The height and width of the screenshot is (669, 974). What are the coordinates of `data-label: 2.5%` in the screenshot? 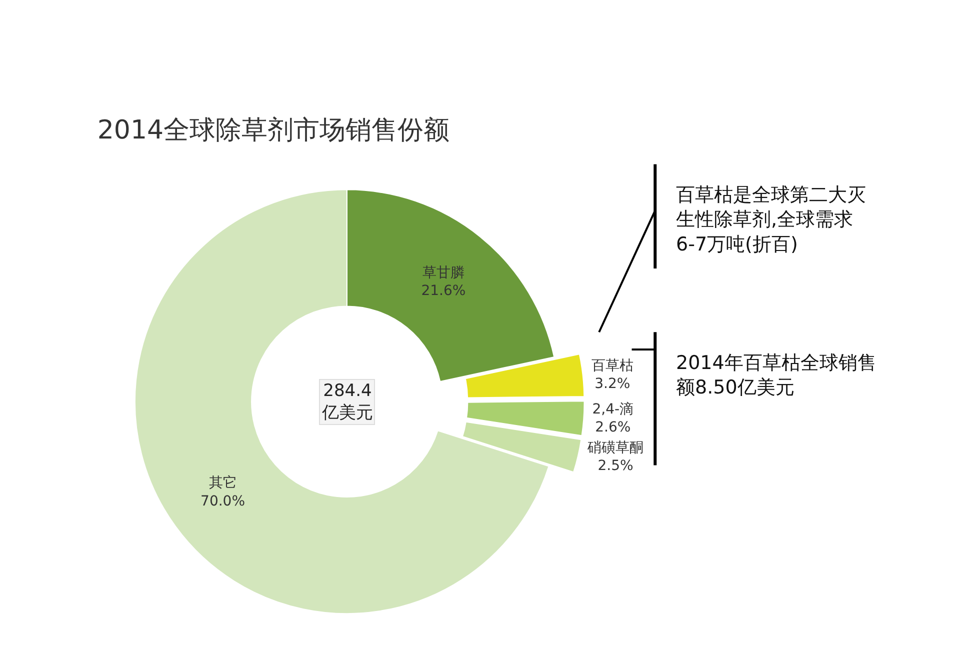 It's located at (616, 466).